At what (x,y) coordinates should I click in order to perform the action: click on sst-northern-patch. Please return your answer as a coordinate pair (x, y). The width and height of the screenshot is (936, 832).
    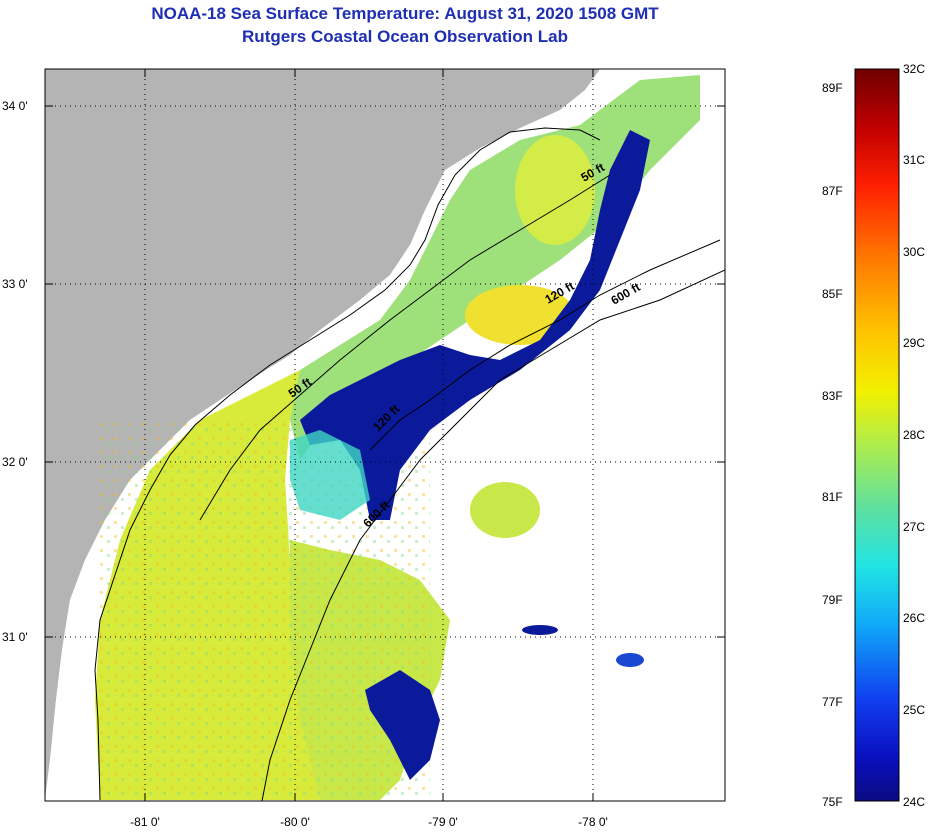
    Looking at the image, I should click on (555, 190).